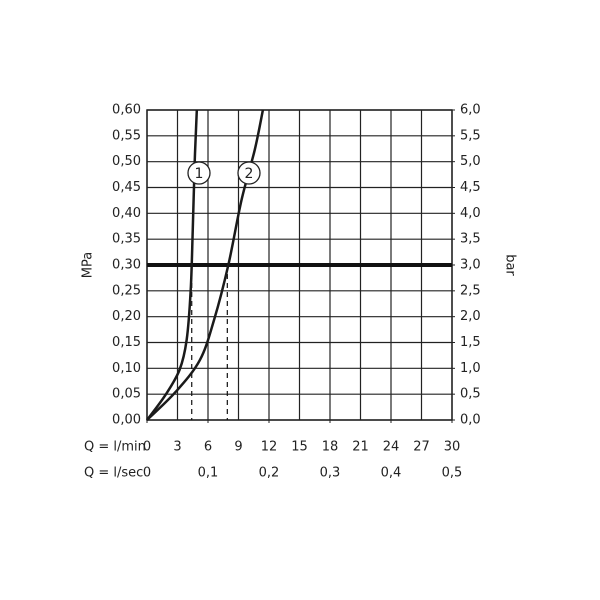 This screenshot has height=600, width=600. I want to click on y2-tick-label: 4,5, so click(470, 187).